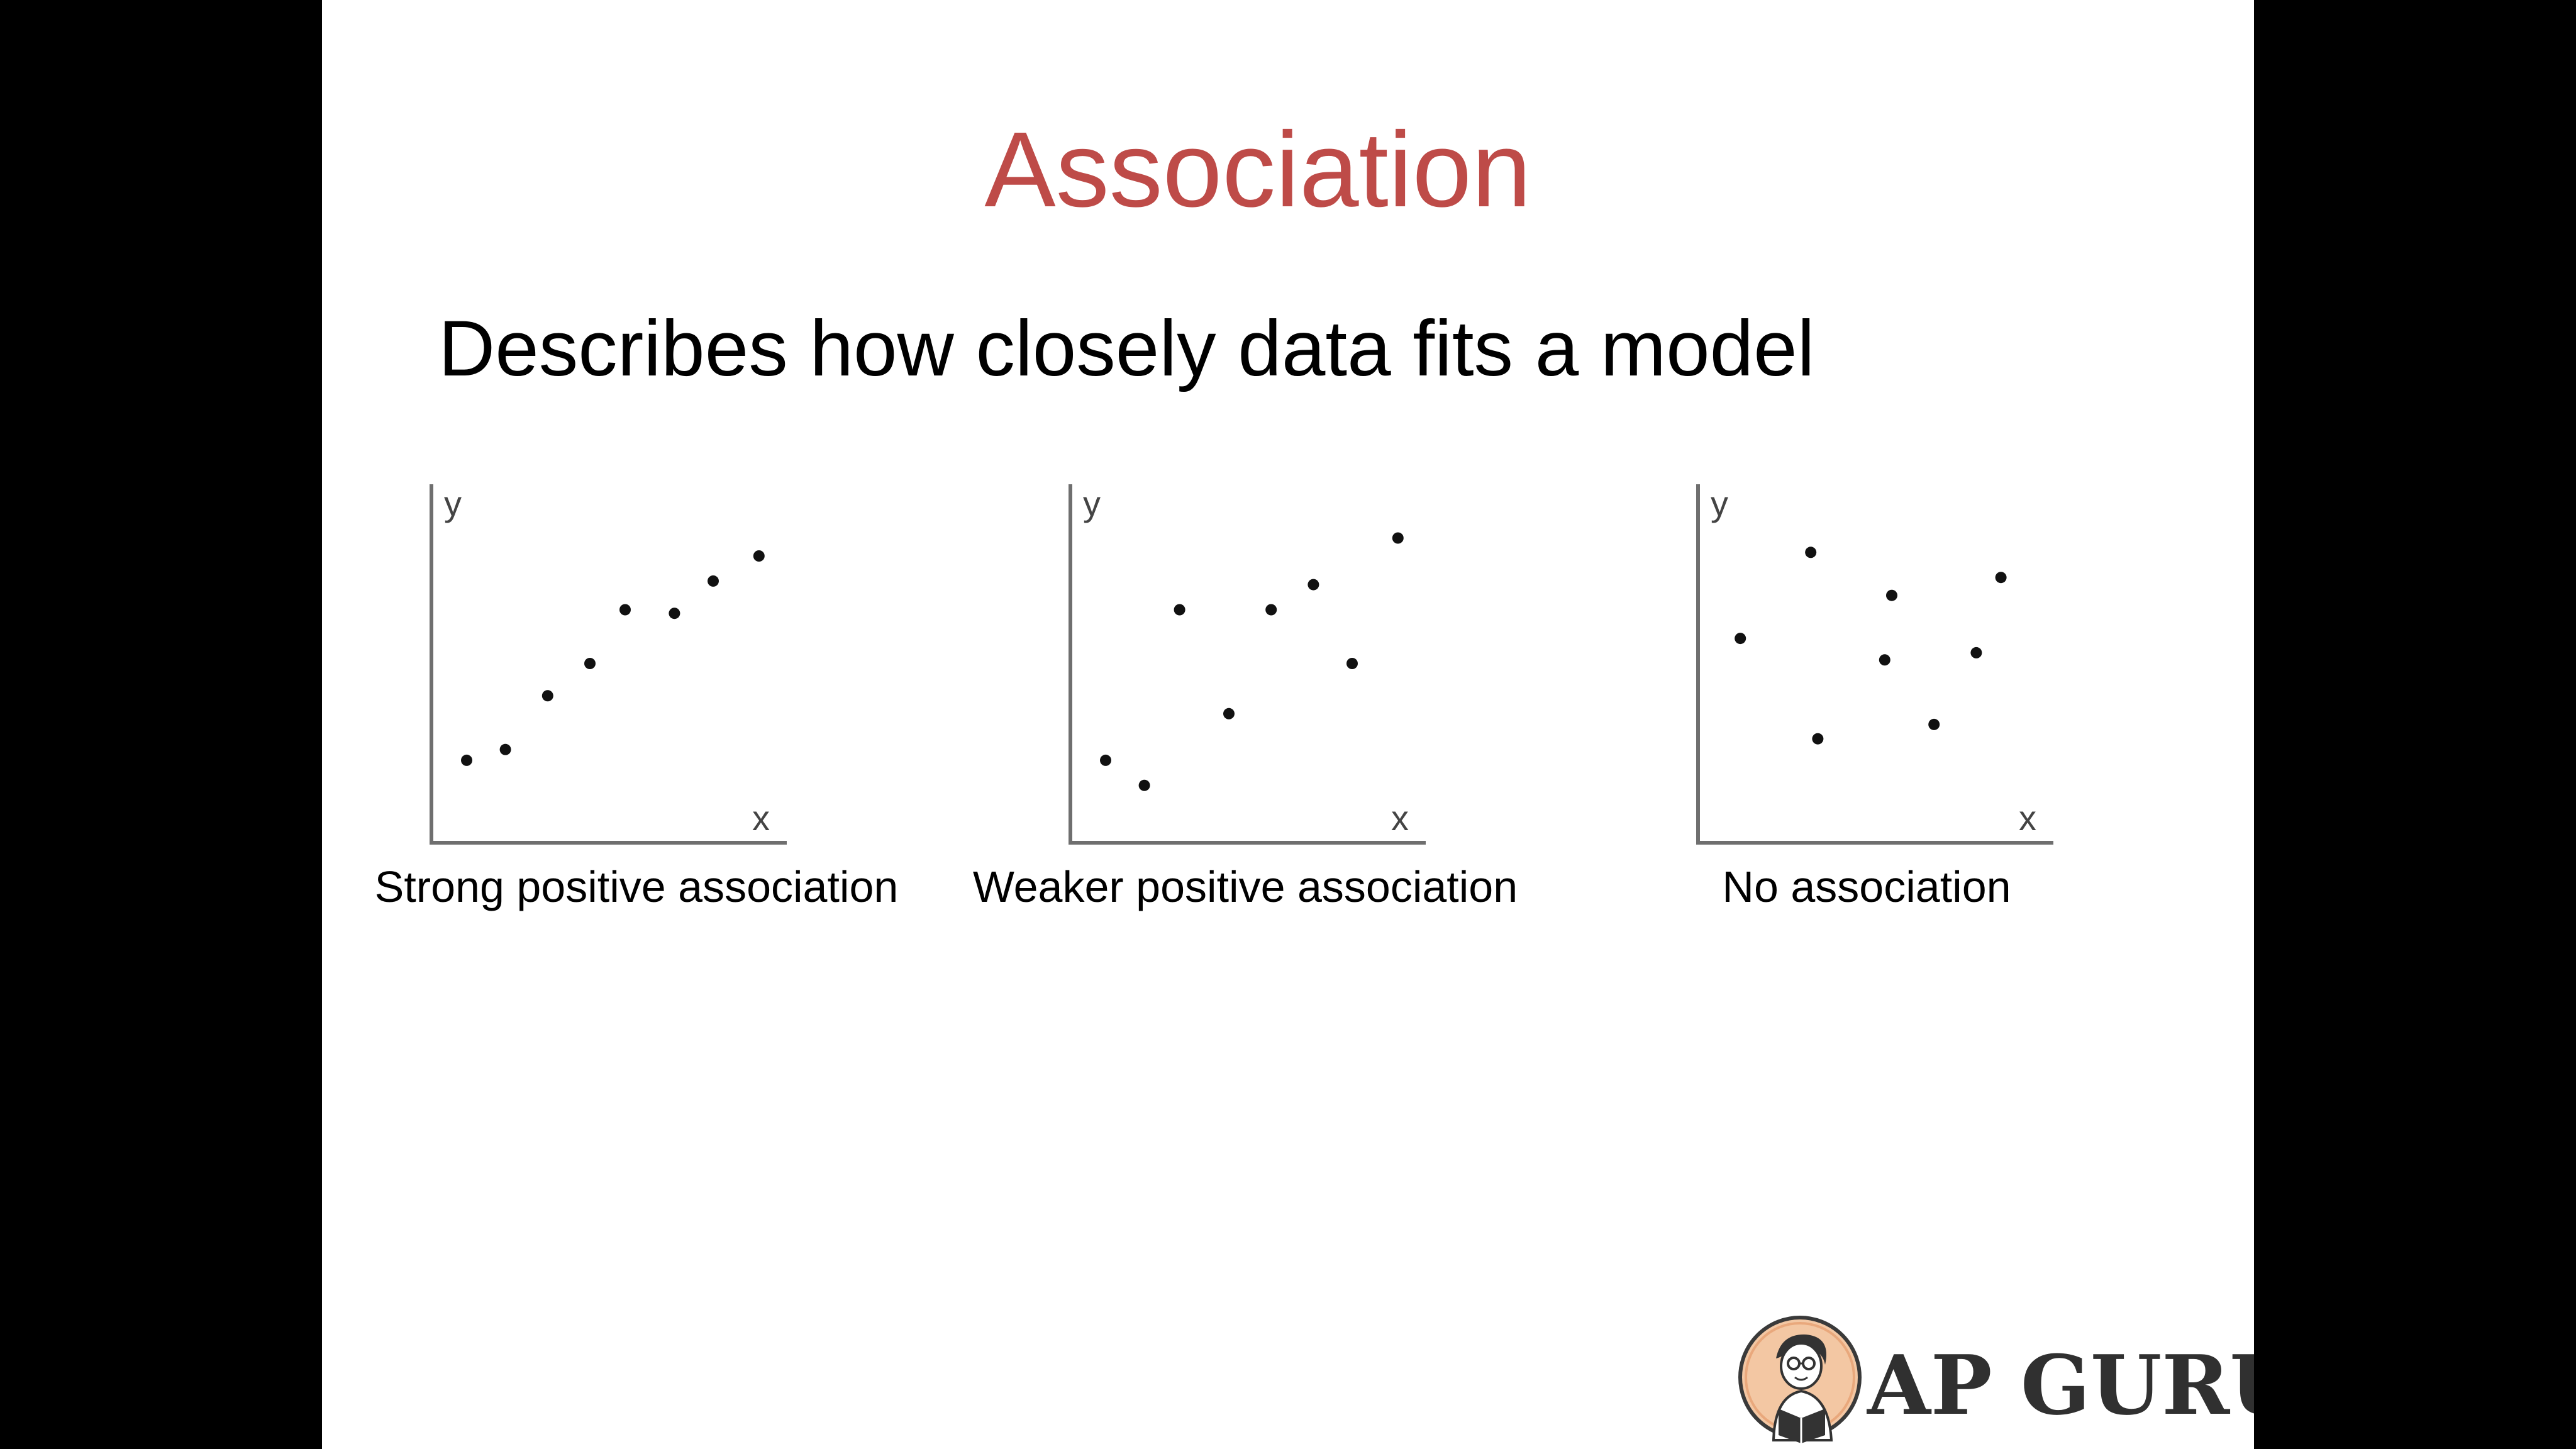 This screenshot has width=2576, height=1449. I want to click on slide-title: Association, so click(1257, 170).